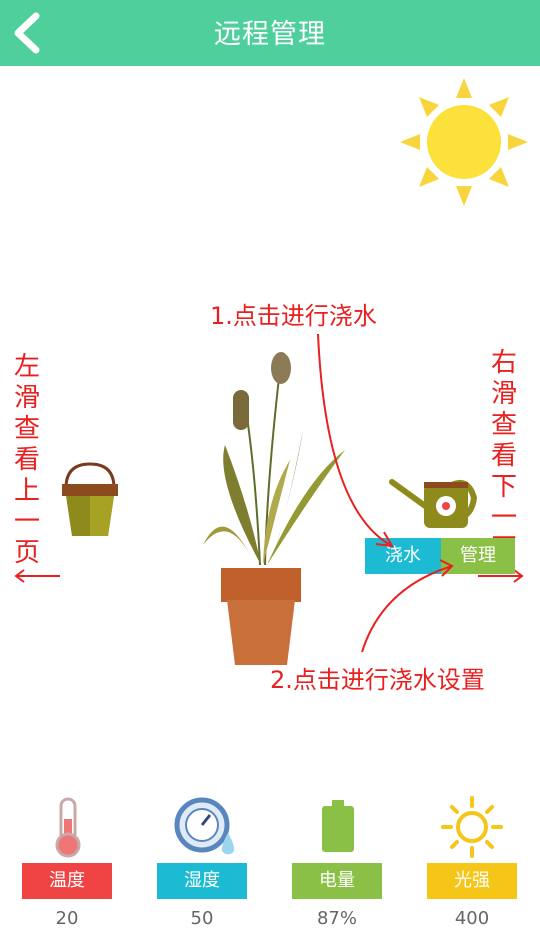 This screenshot has width=540, height=937. Describe the element at coordinates (503, 456) in the screenshot. I see `swipe-right-hint: 右滑查看下一页` at that location.